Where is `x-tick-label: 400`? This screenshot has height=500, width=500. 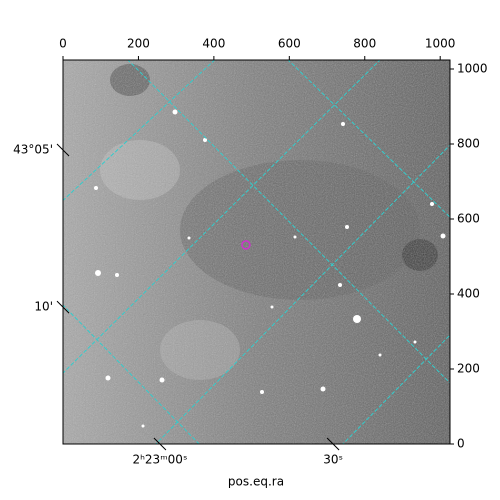 x-tick-label: 400 is located at coordinates (213, 44).